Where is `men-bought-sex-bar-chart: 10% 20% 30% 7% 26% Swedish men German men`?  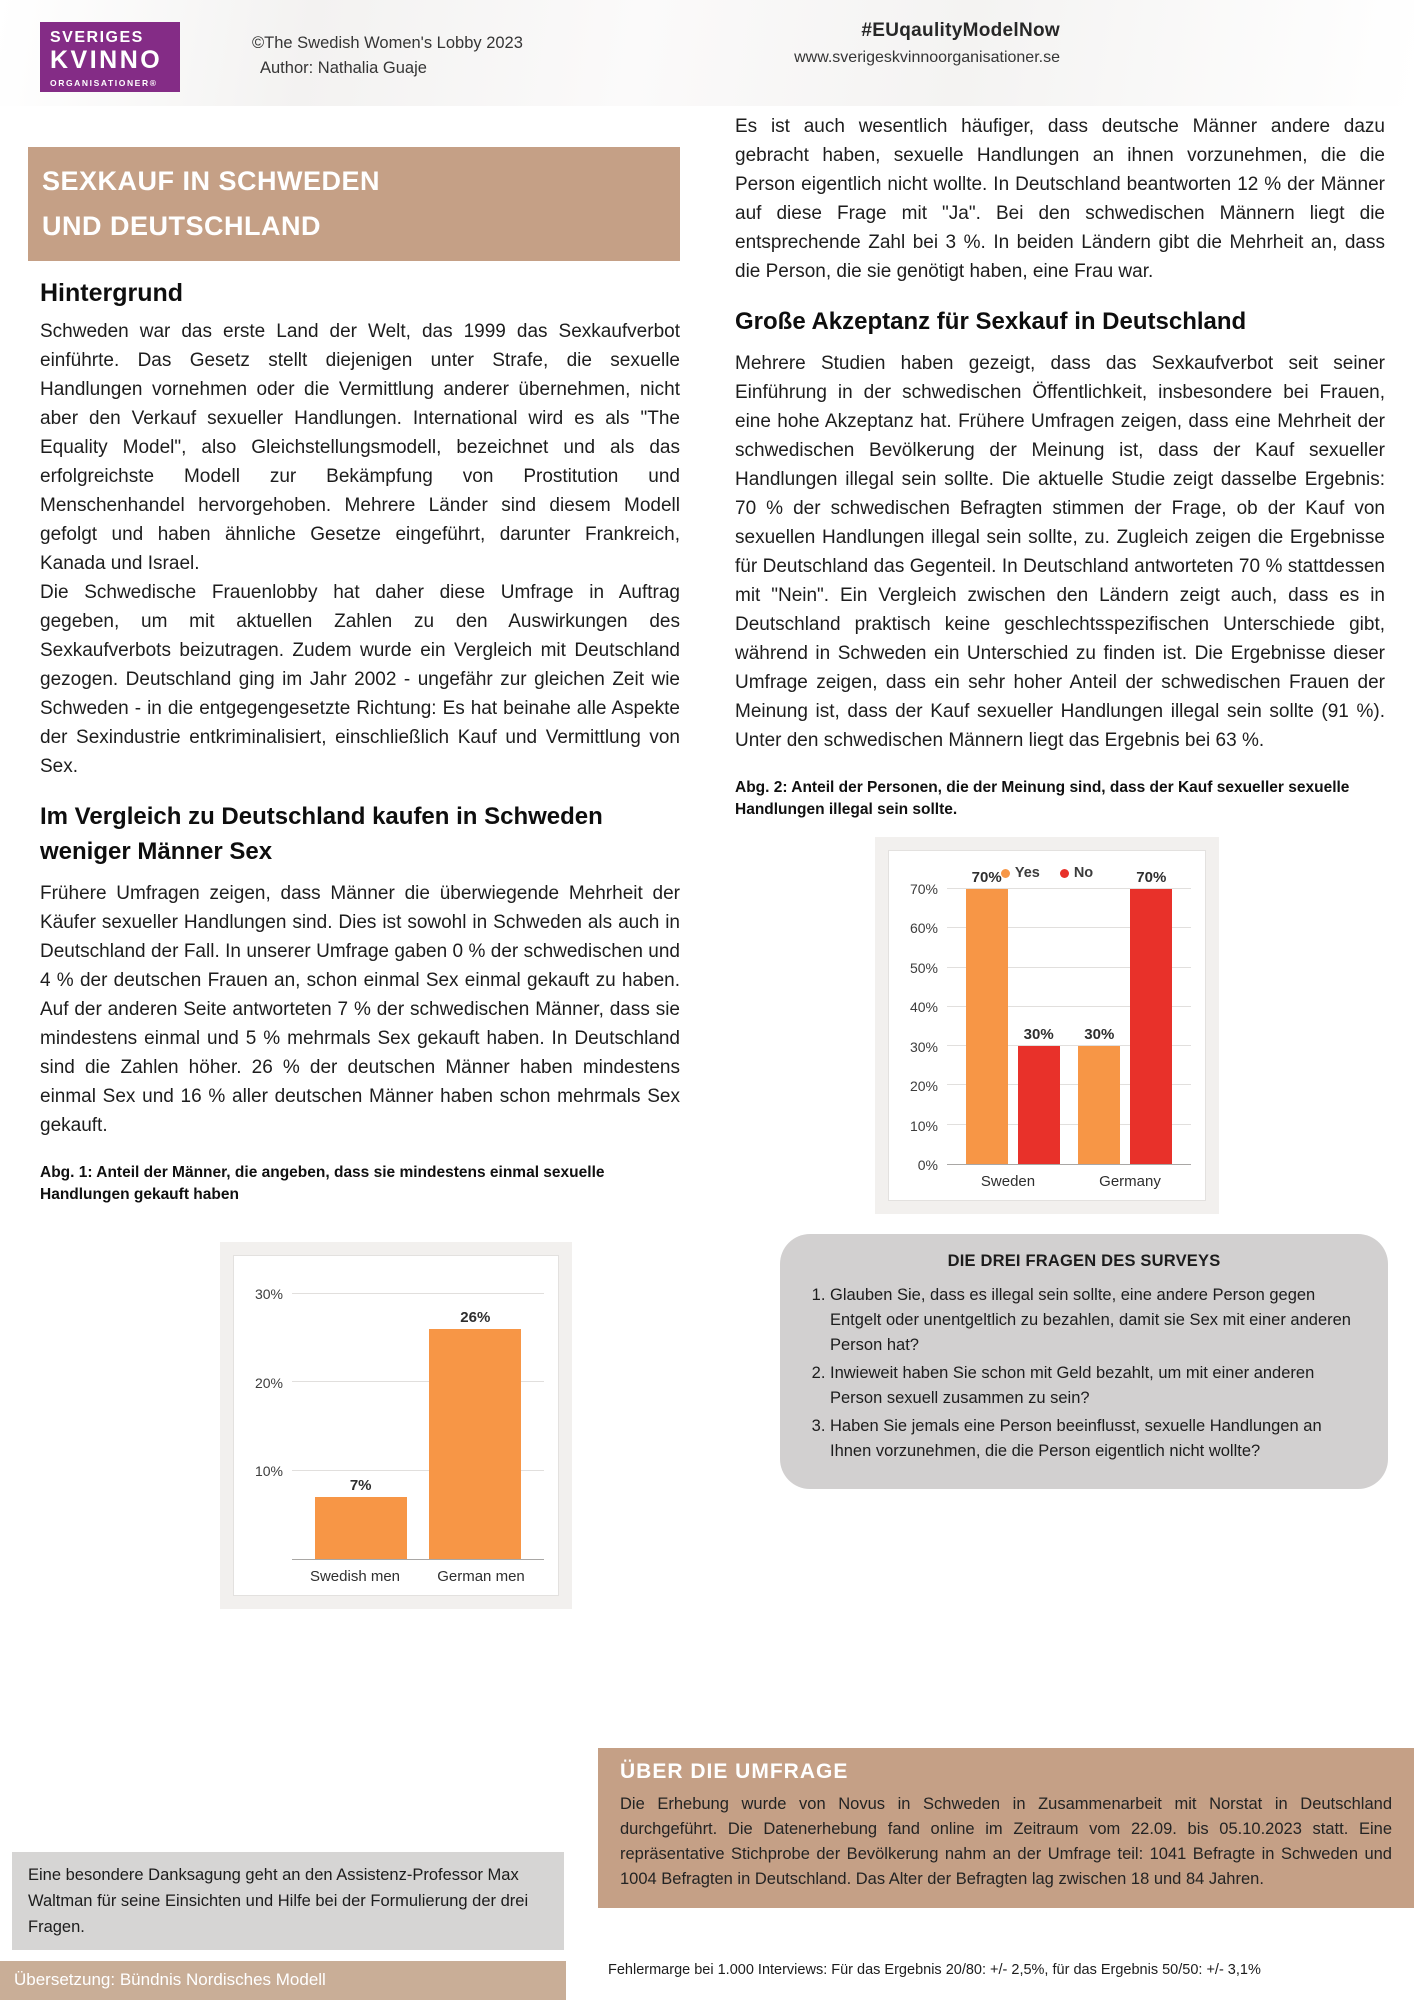 men-bought-sex-bar-chart: 10% 20% 30% 7% 26% Swedish men German men is located at coordinates (396, 1425).